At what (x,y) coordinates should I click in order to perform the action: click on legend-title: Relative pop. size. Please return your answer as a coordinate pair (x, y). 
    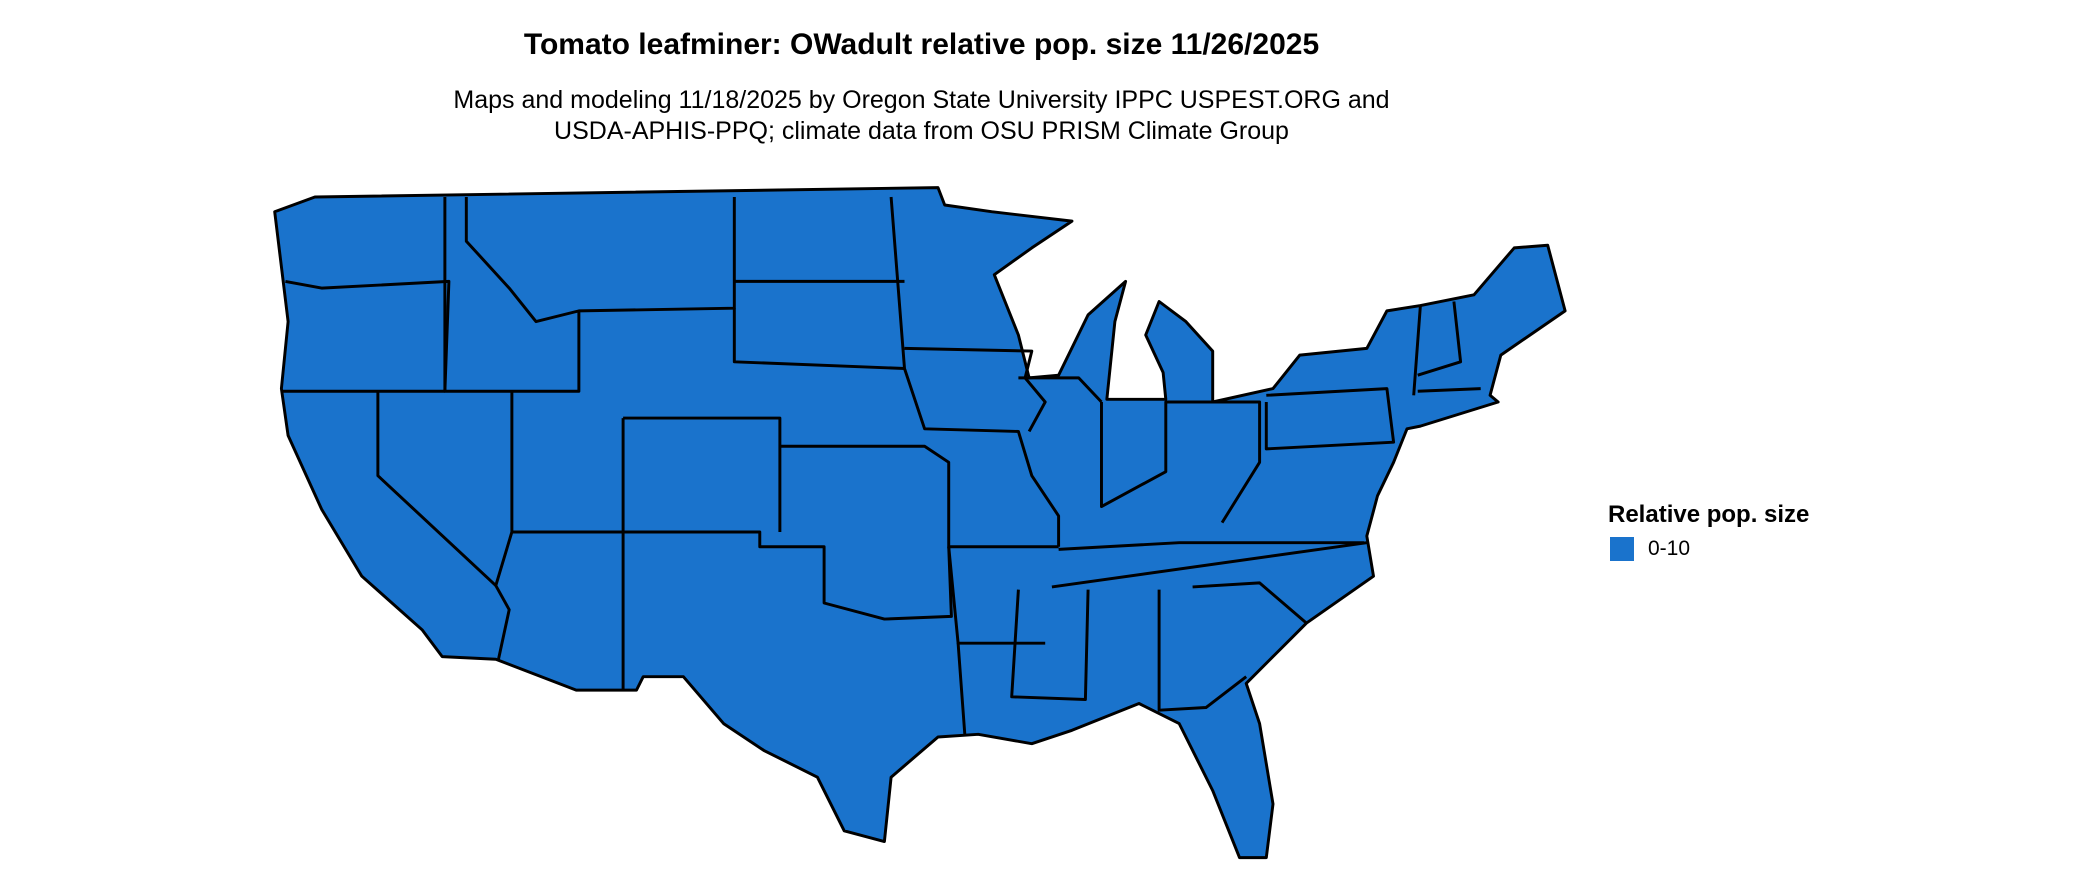
    Looking at the image, I should click on (1709, 514).